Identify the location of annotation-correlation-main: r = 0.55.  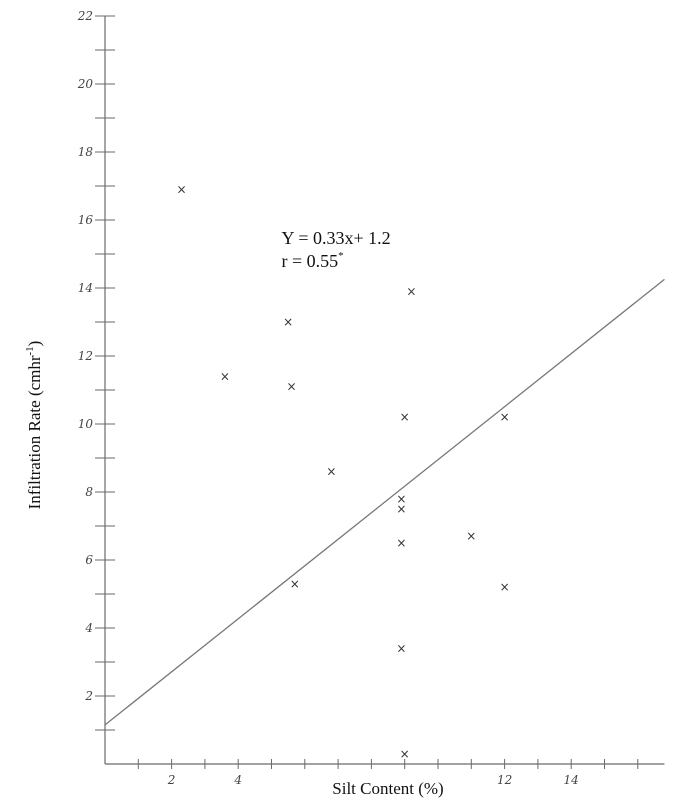
(309, 261).